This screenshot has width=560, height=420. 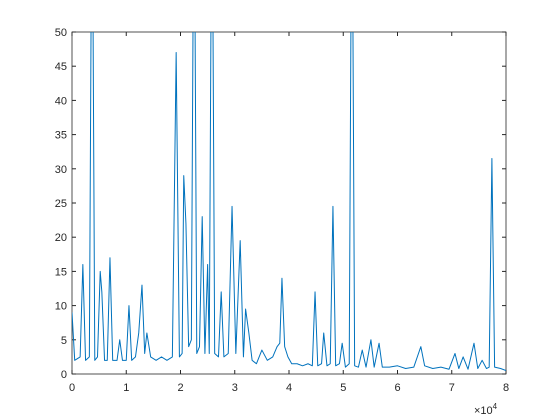 What do you see at coordinates (61, 307) in the screenshot?
I see `y-tick-label: 10` at bounding box center [61, 307].